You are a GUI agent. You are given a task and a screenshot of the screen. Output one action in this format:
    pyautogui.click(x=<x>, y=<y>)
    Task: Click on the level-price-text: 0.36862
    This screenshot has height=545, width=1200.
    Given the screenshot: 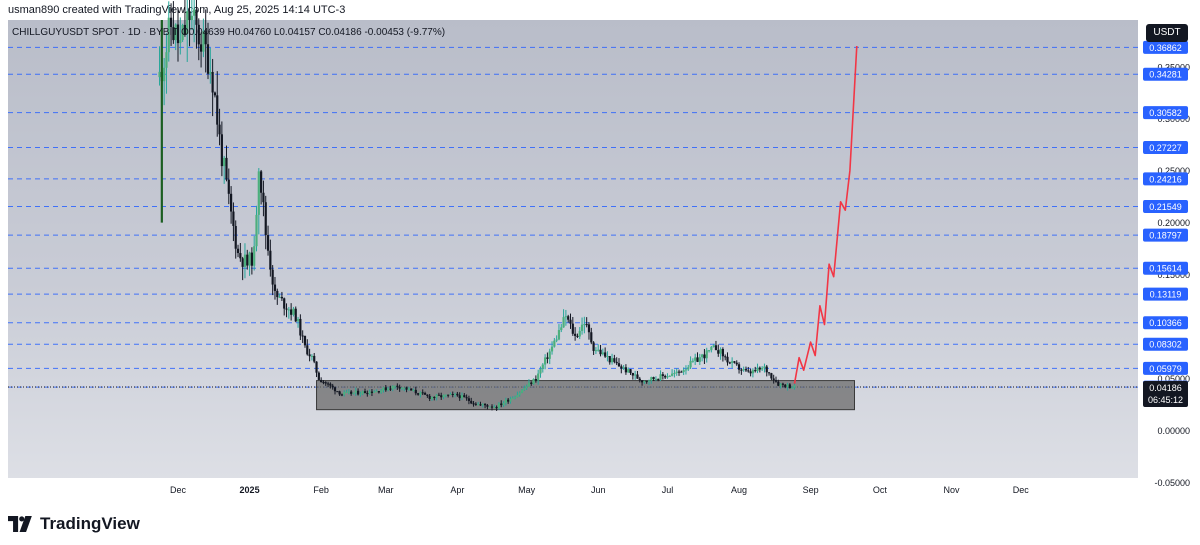 What is the action you would take?
    pyautogui.click(x=1165, y=48)
    